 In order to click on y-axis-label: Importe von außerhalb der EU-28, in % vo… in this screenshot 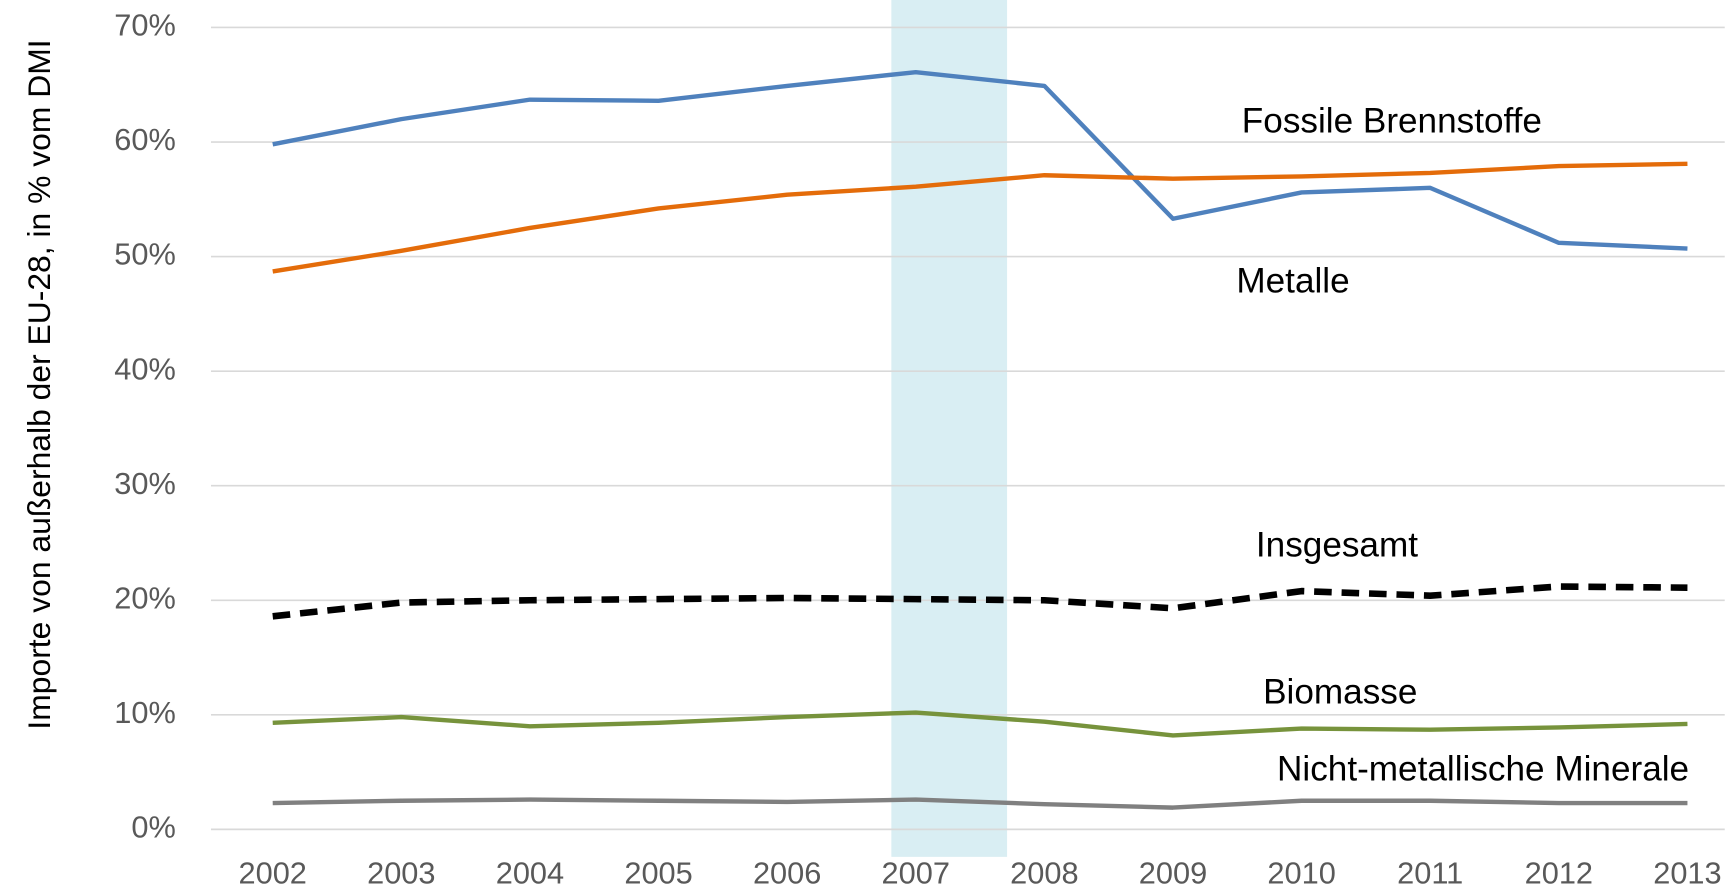, I will do `click(39, 384)`.